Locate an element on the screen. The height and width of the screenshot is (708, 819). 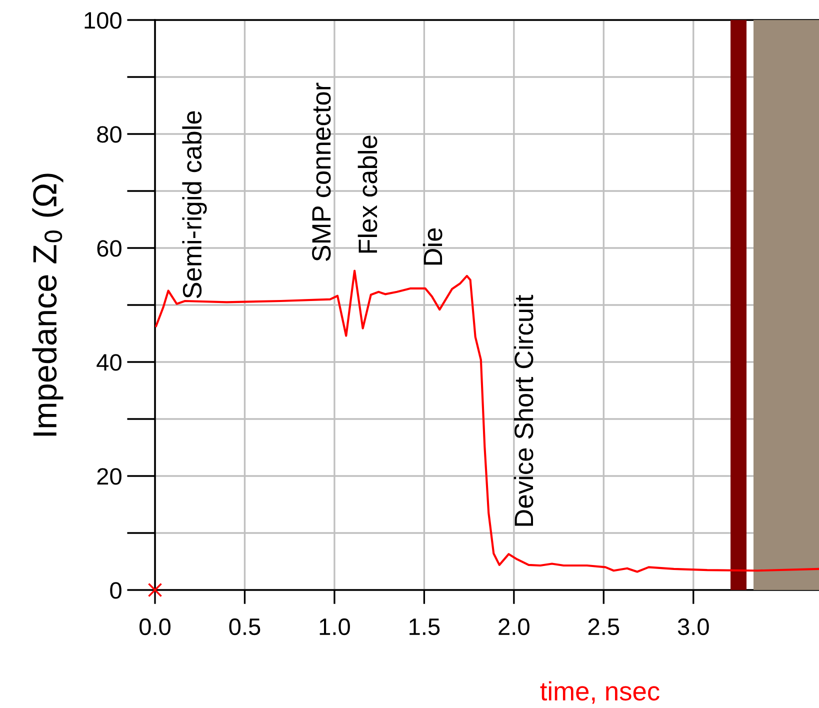
x-tick-label: 2.0 is located at coordinates (514, 627).